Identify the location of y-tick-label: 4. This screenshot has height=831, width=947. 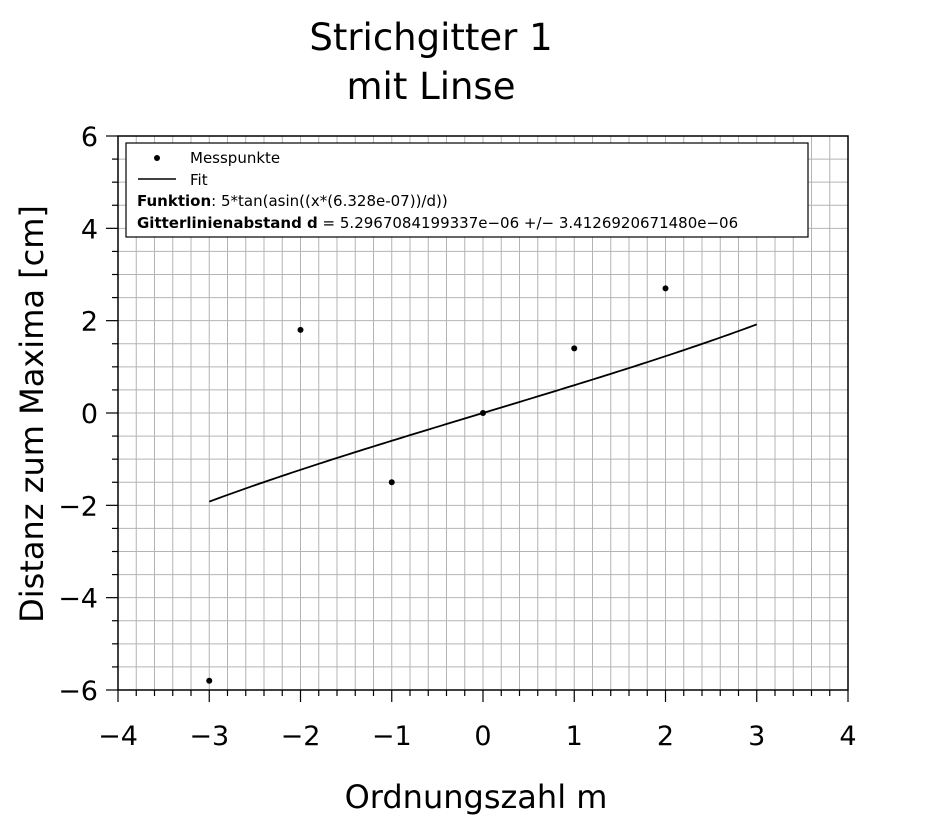
(89, 229).